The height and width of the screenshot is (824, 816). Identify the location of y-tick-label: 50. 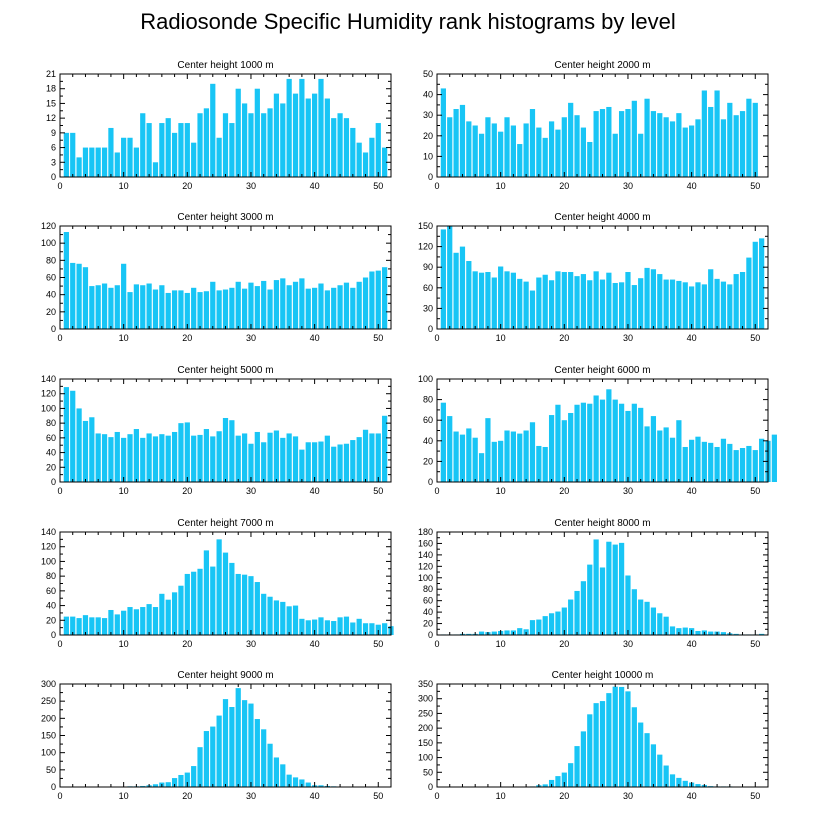
(428, 772).